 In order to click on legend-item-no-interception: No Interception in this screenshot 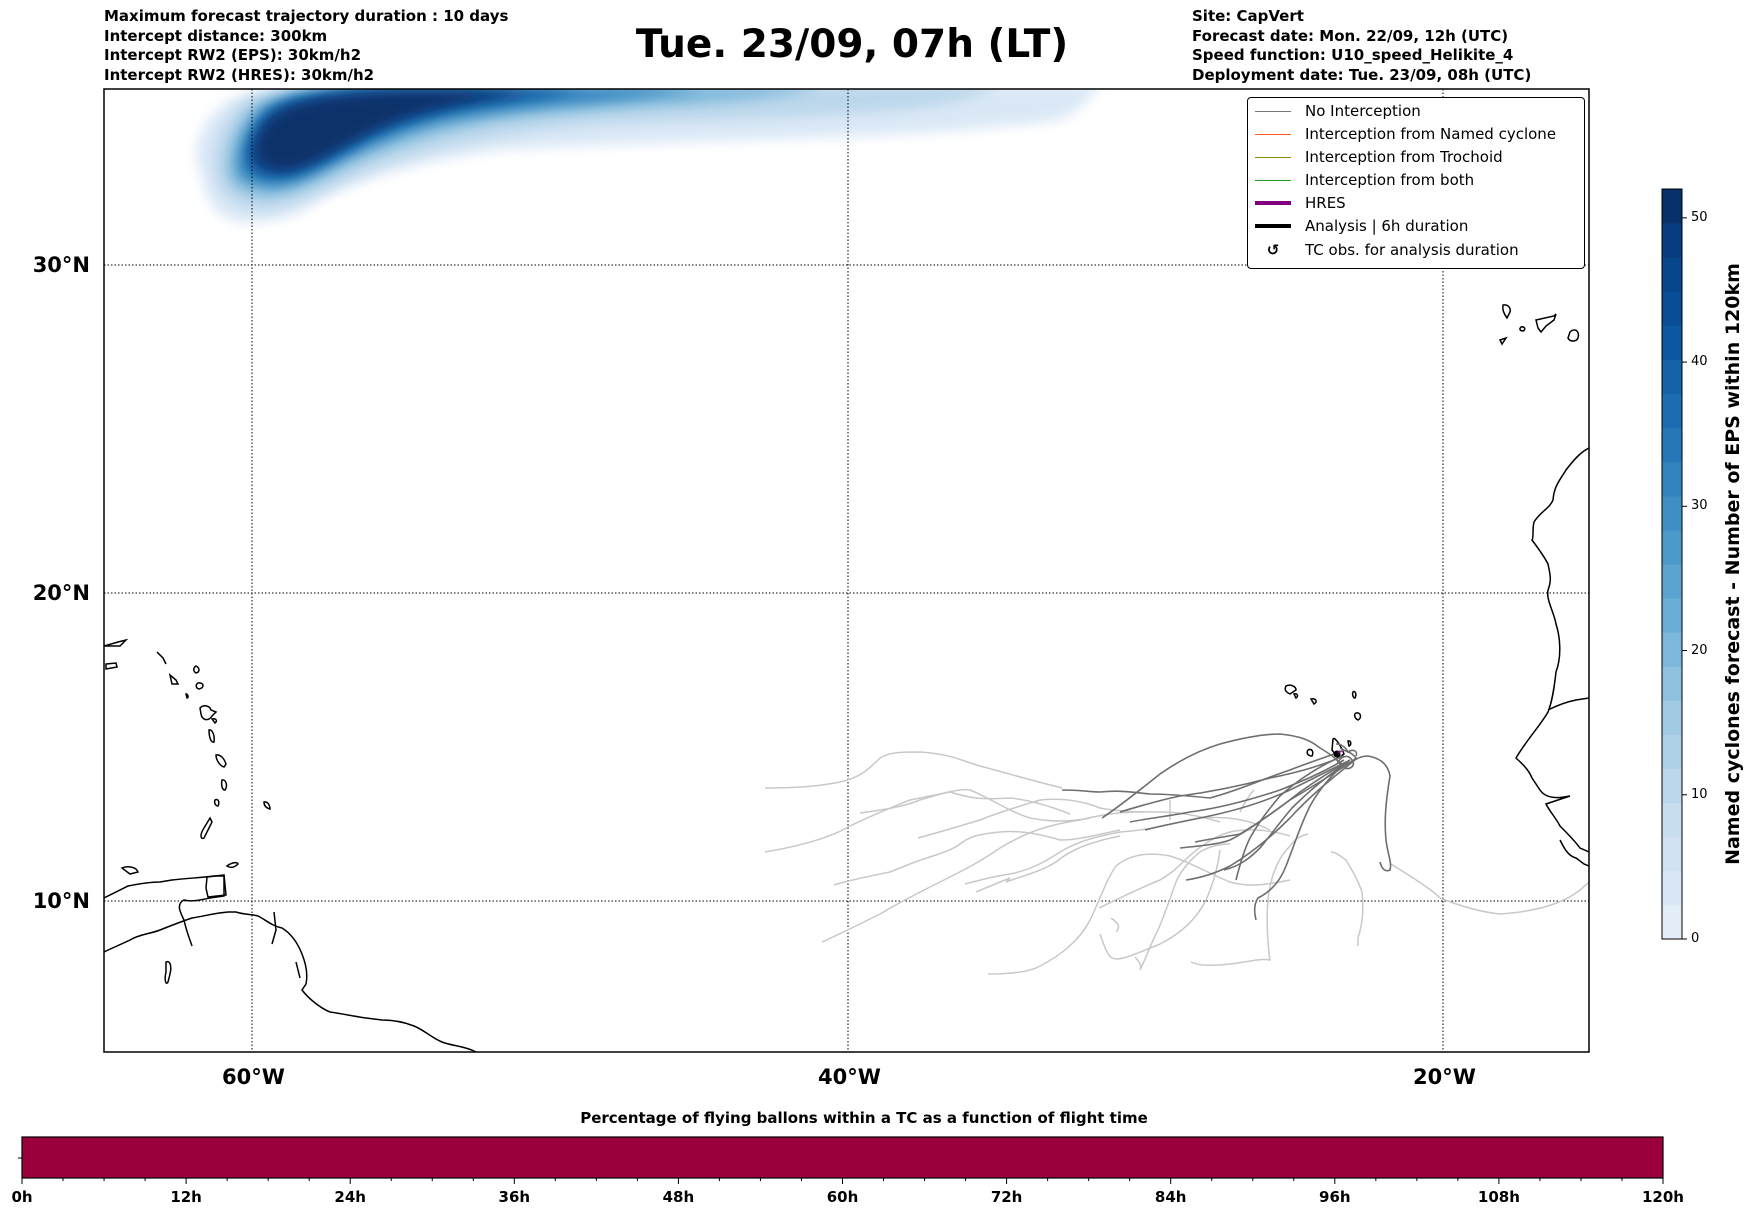, I will do `click(1334, 111)`.